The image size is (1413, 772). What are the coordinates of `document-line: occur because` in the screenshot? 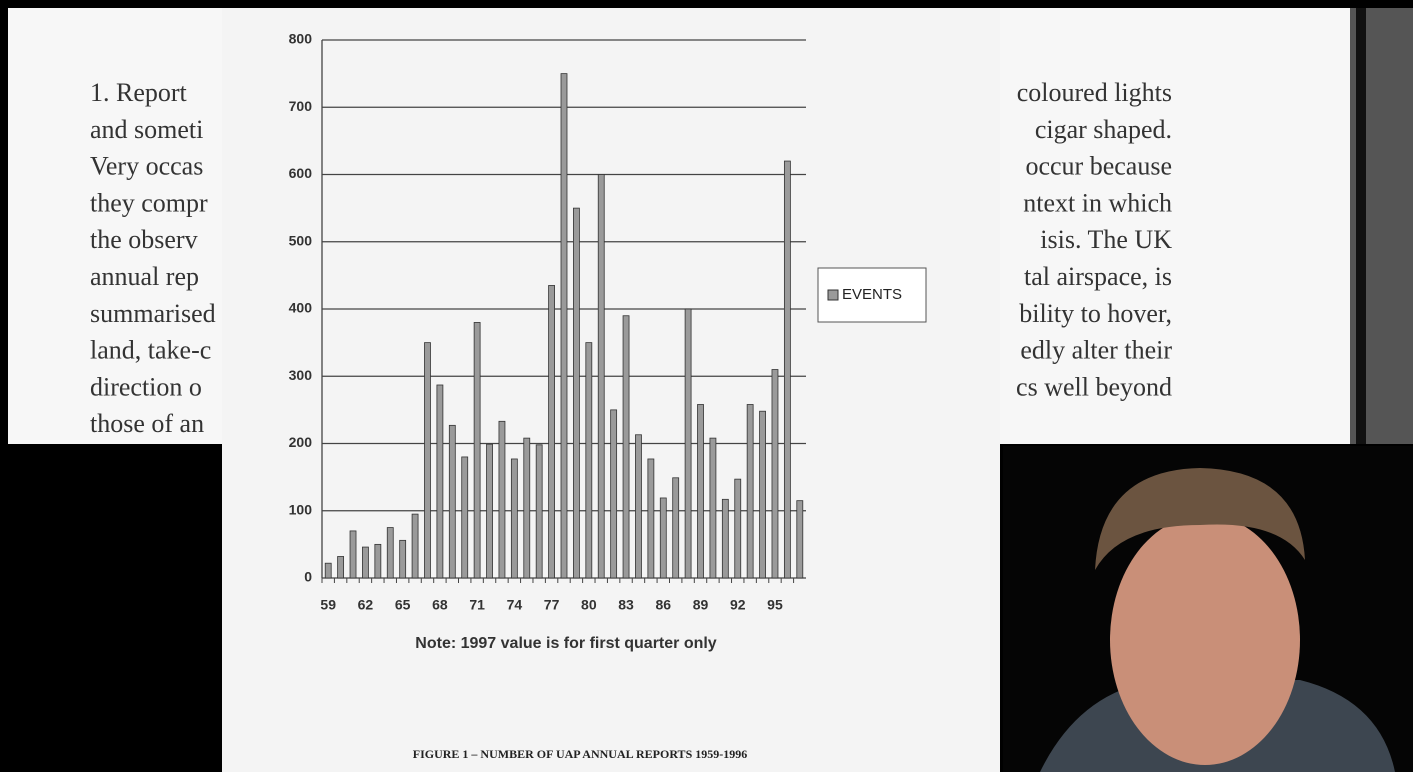 It's located at (1098, 166).